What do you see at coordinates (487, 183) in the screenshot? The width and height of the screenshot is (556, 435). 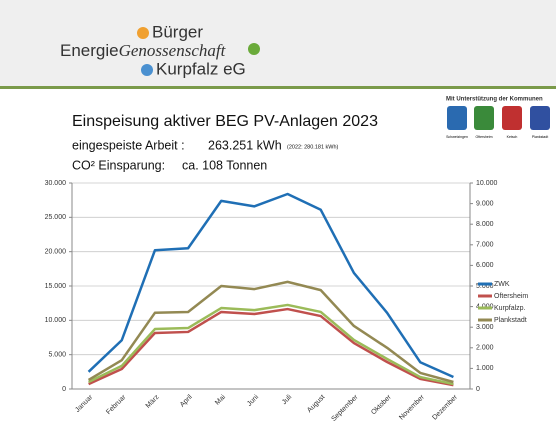 I see `y2-tick-label: 10.000` at bounding box center [487, 183].